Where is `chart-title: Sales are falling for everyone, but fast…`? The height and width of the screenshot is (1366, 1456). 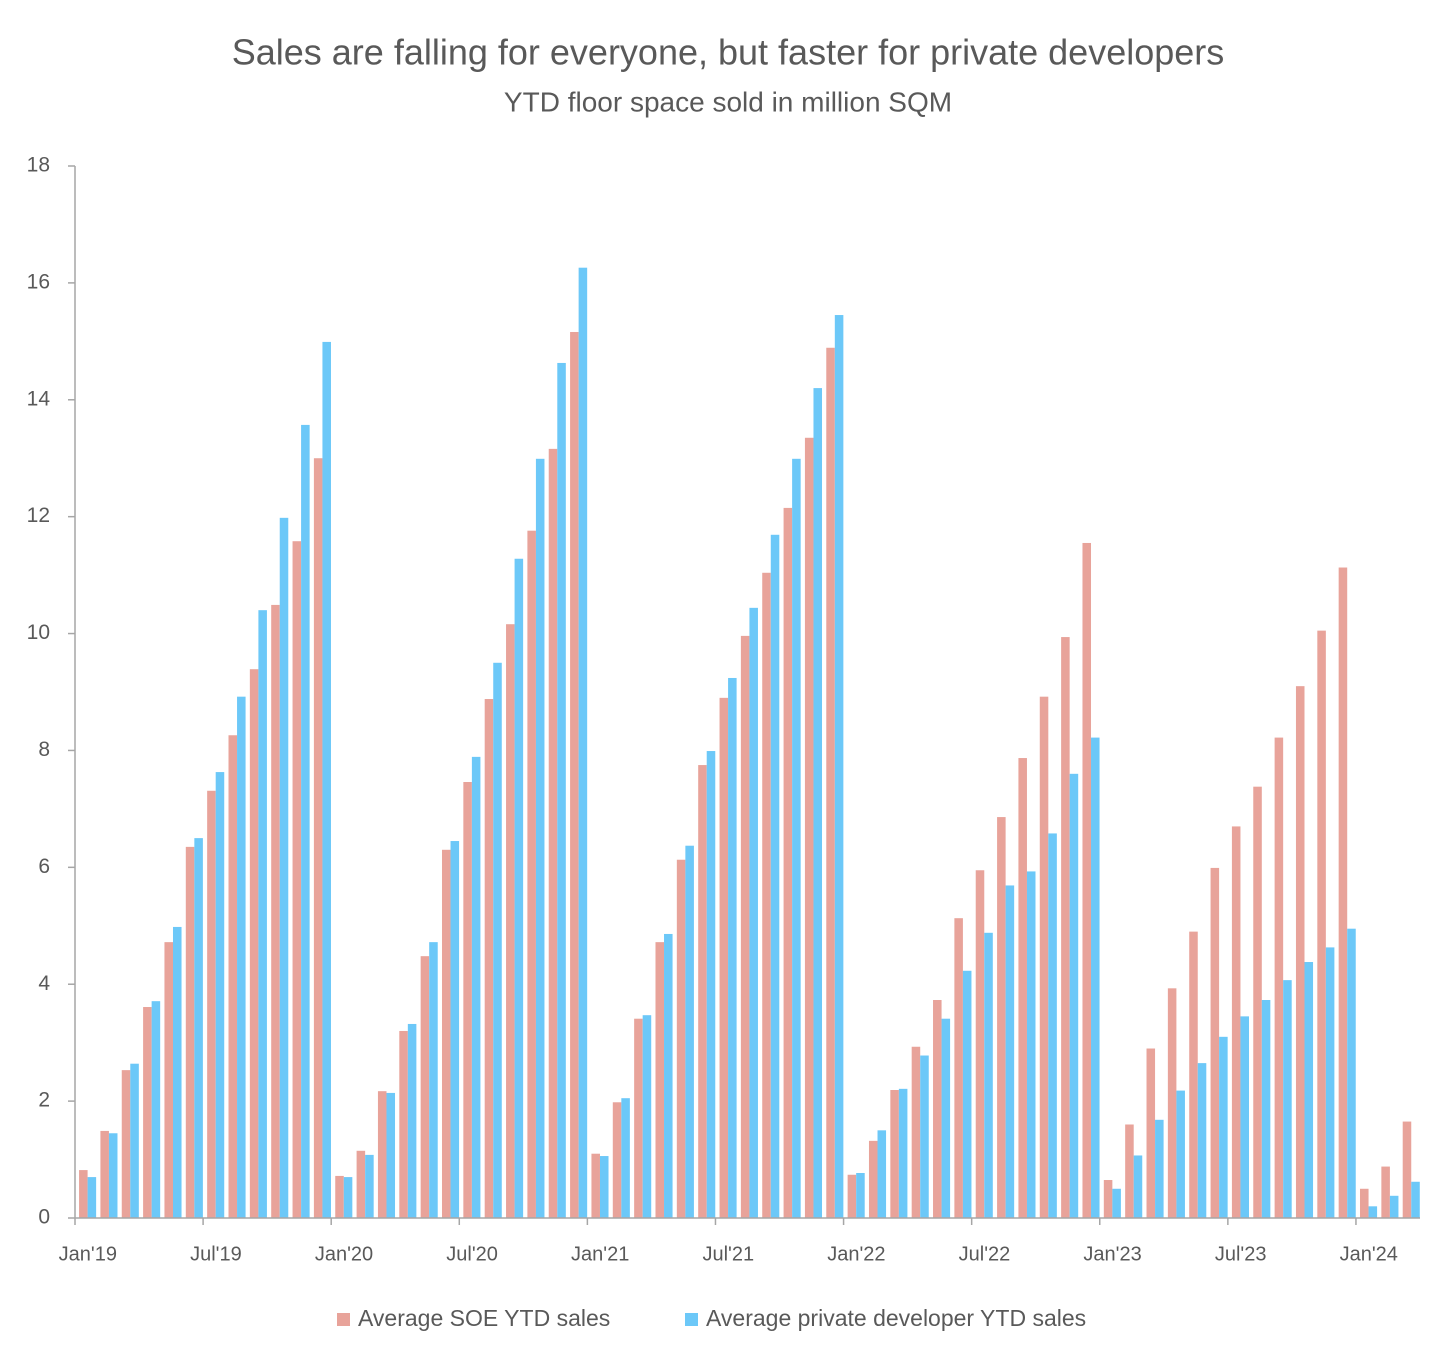 chart-title: Sales are falling for everyone, but fast… is located at coordinates (728, 52).